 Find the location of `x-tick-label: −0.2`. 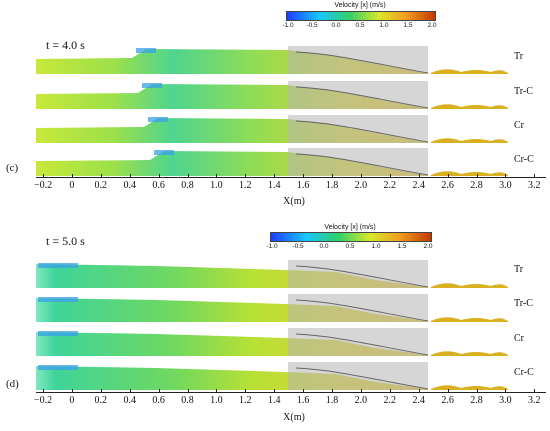

x-tick-label: −0.2 is located at coordinates (43, 400).